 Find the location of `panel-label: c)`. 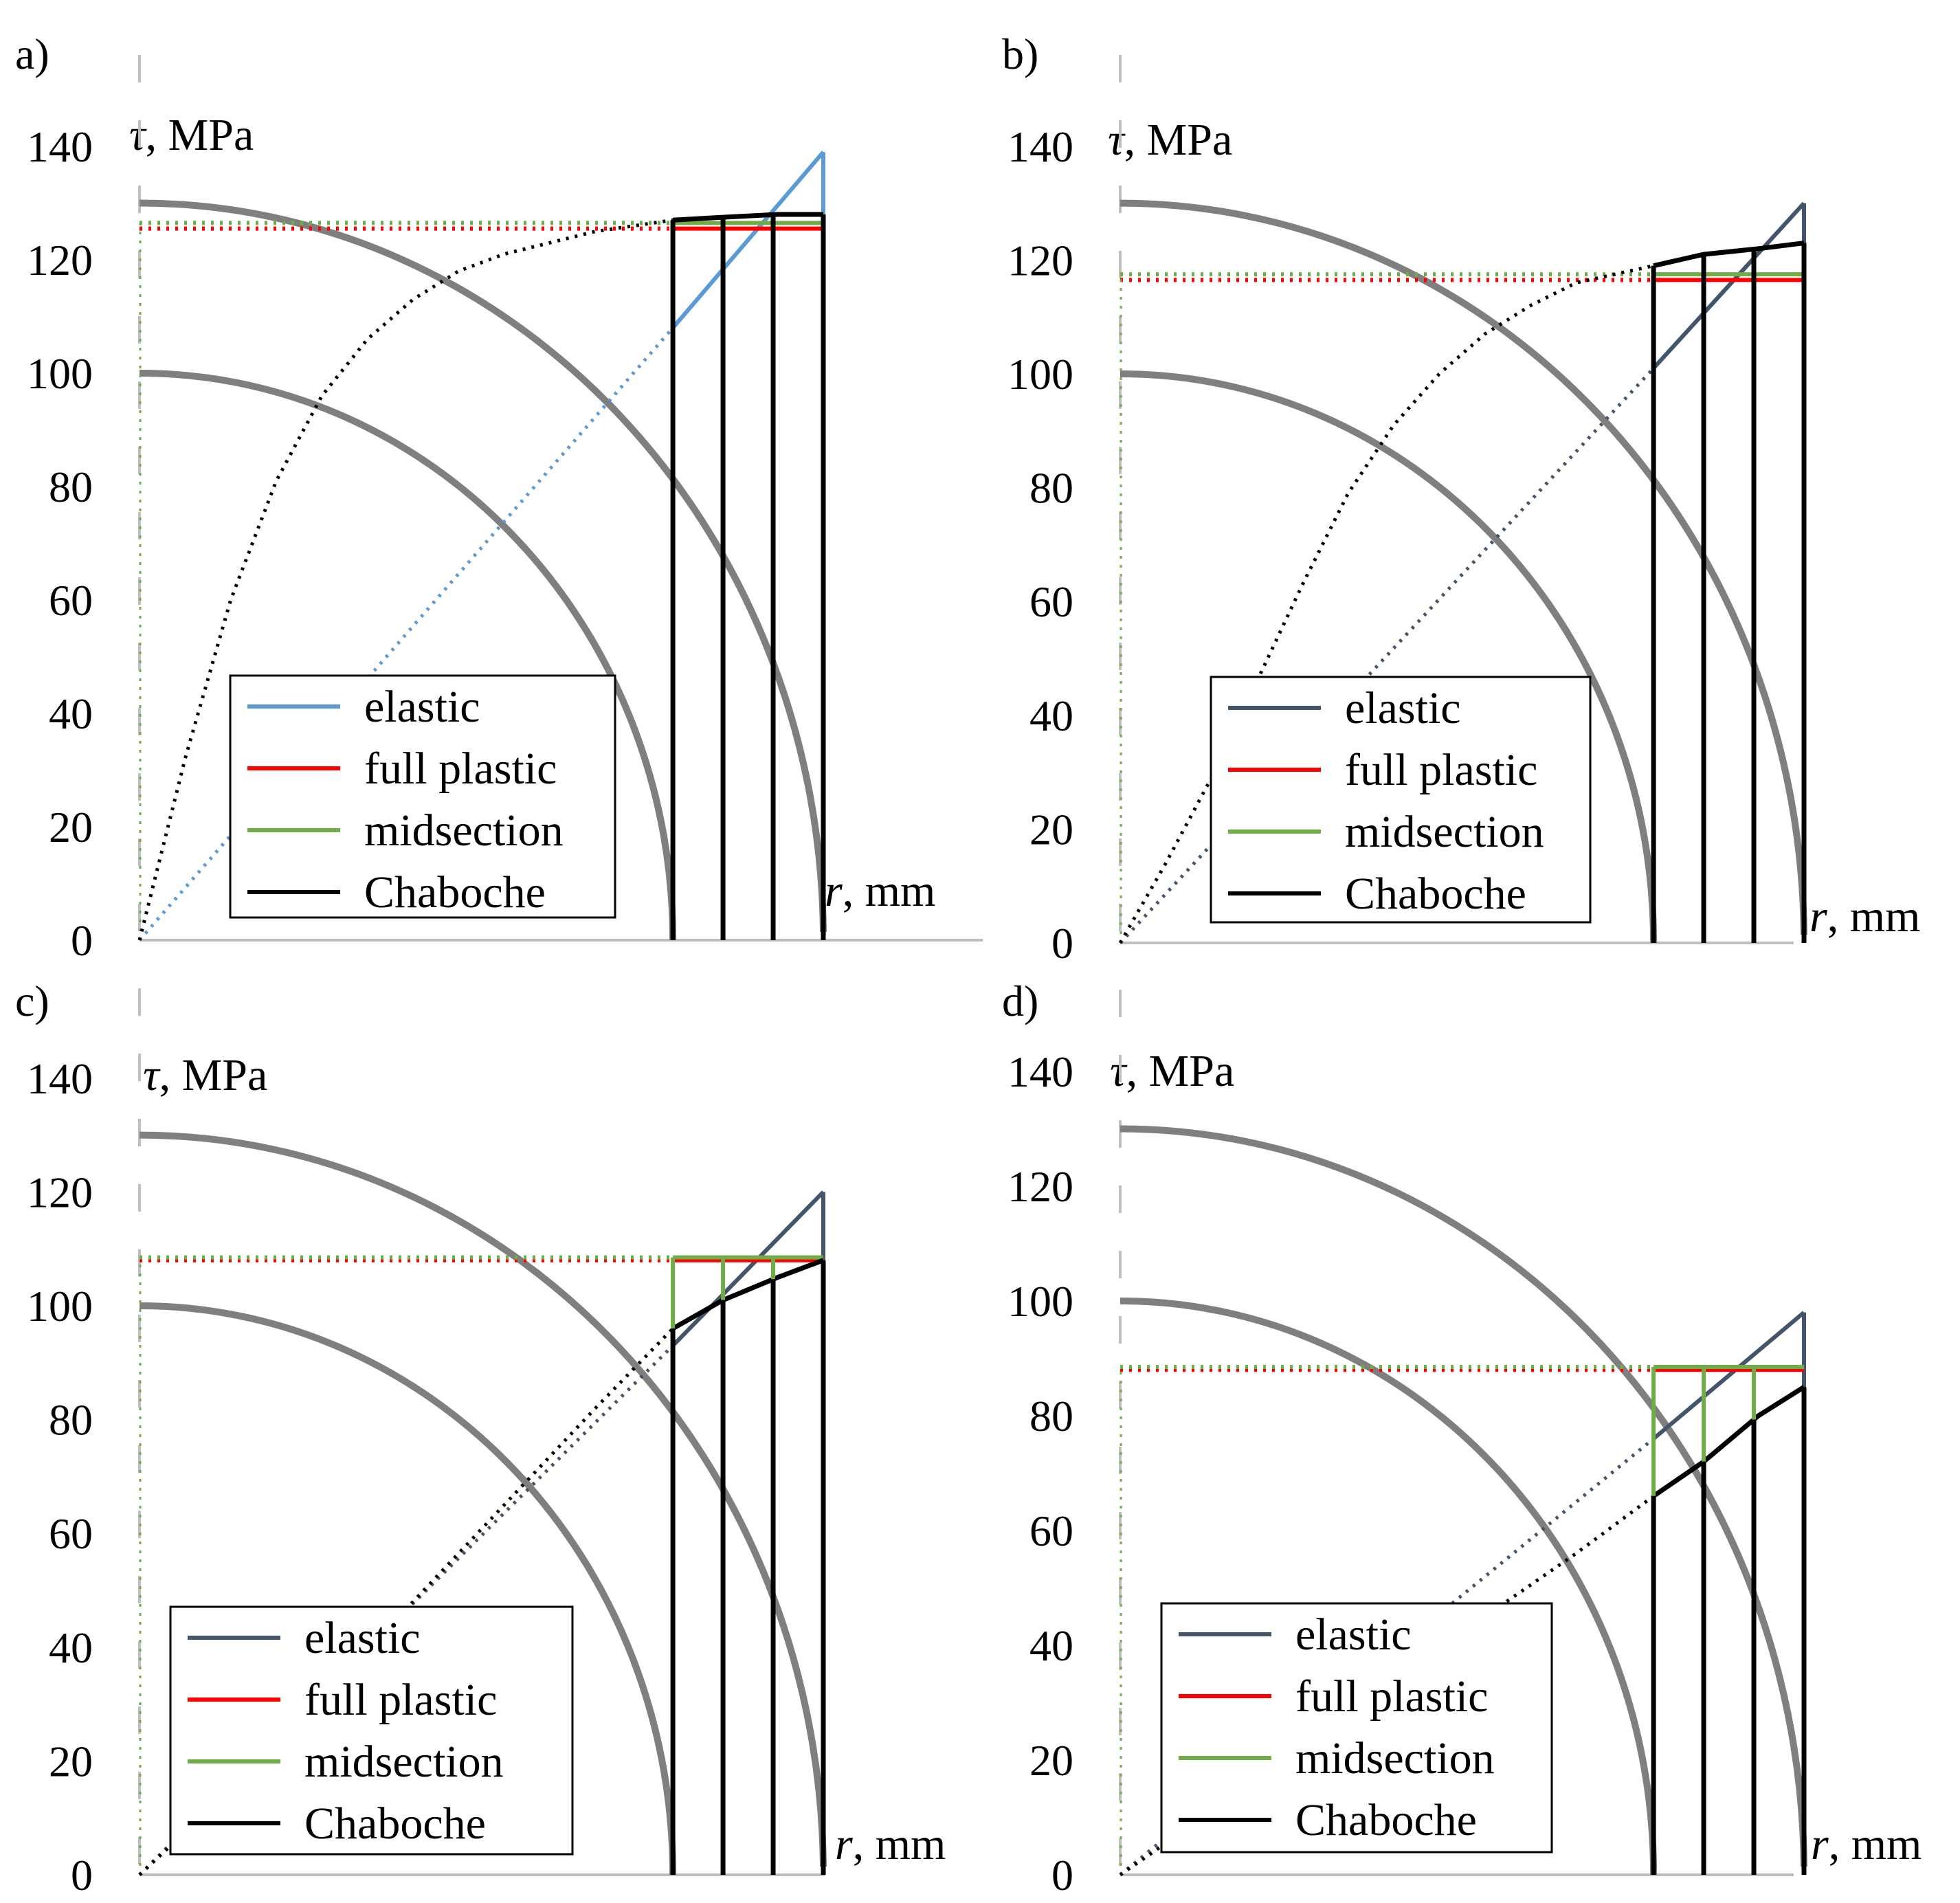

panel-label: c) is located at coordinates (32, 1001).